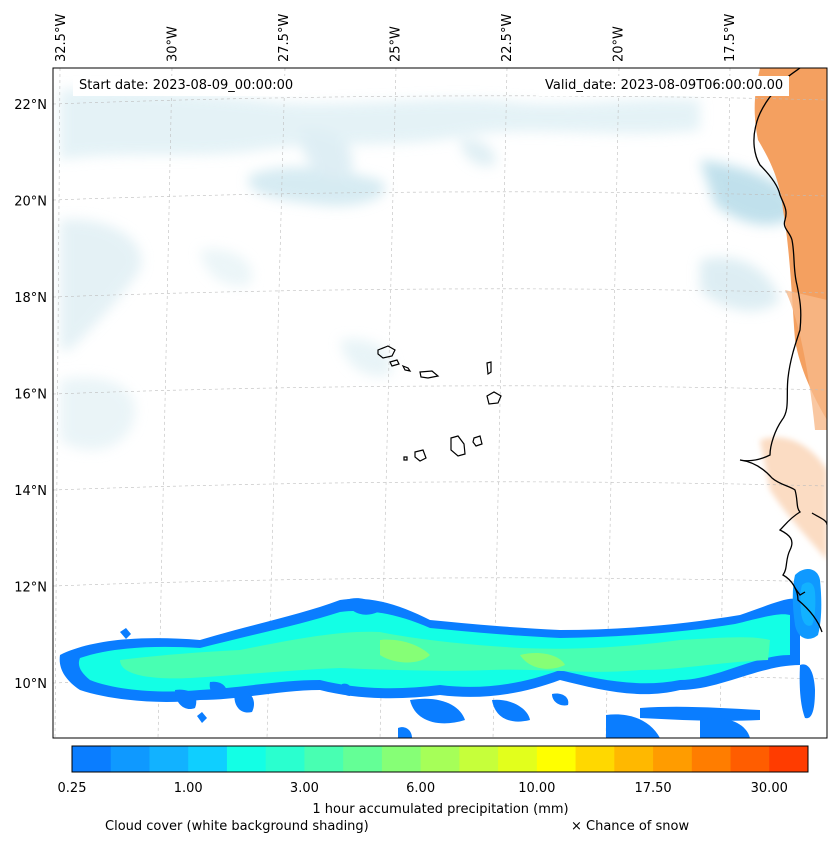  Describe the element at coordinates (304, 788) in the screenshot. I see `colorbar-tick-label: 3.00` at that location.